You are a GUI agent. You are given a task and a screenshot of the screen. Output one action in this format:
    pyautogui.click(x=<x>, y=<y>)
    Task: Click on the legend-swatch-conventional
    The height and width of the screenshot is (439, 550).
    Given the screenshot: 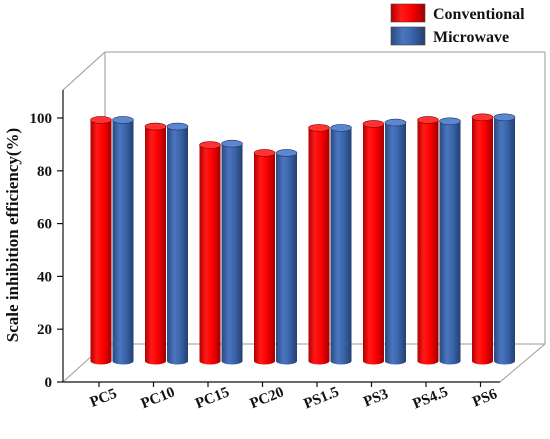 What is the action you would take?
    pyautogui.click(x=408, y=13)
    